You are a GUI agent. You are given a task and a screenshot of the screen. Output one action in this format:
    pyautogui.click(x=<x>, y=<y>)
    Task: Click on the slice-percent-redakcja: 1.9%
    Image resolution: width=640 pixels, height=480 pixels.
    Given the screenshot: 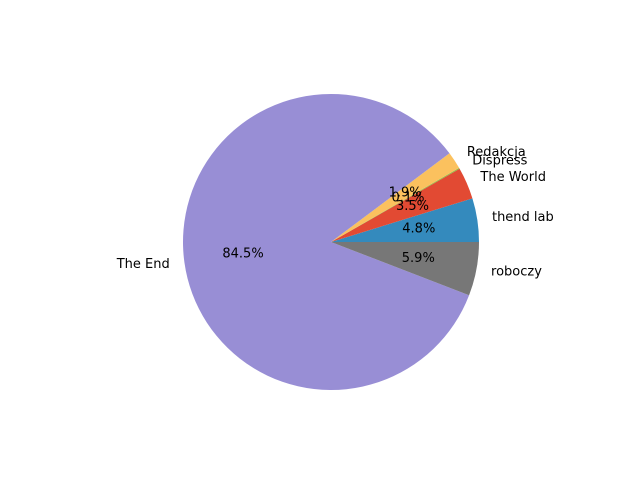 What is the action you would take?
    pyautogui.click(x=405, y=193)
    